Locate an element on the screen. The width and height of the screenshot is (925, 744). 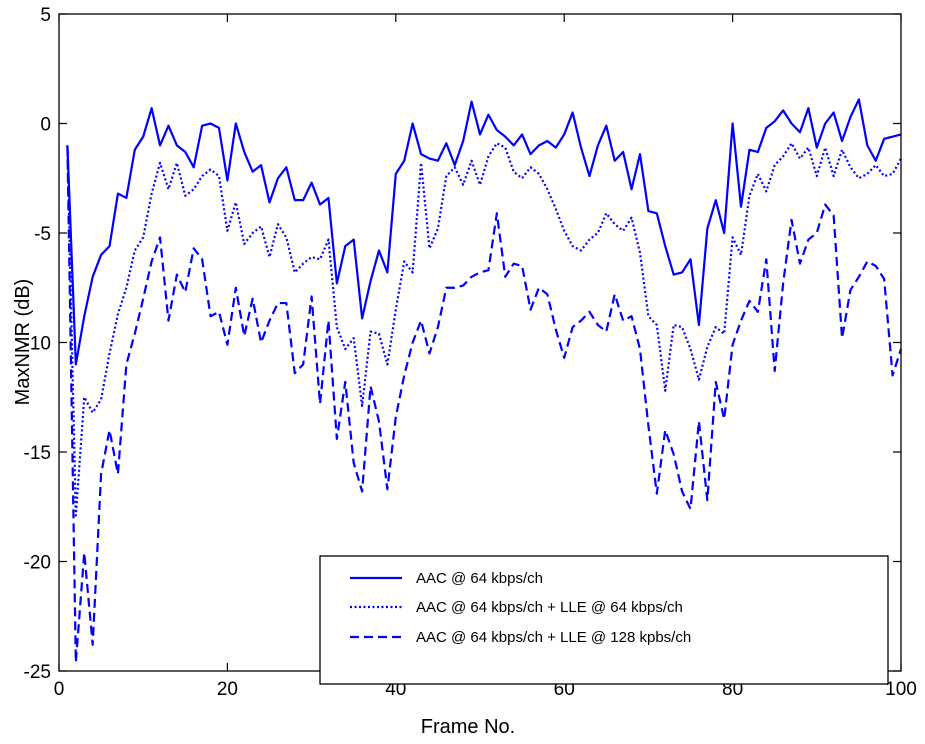
y-tick-label: -25 is located at coordinates (37, 672).